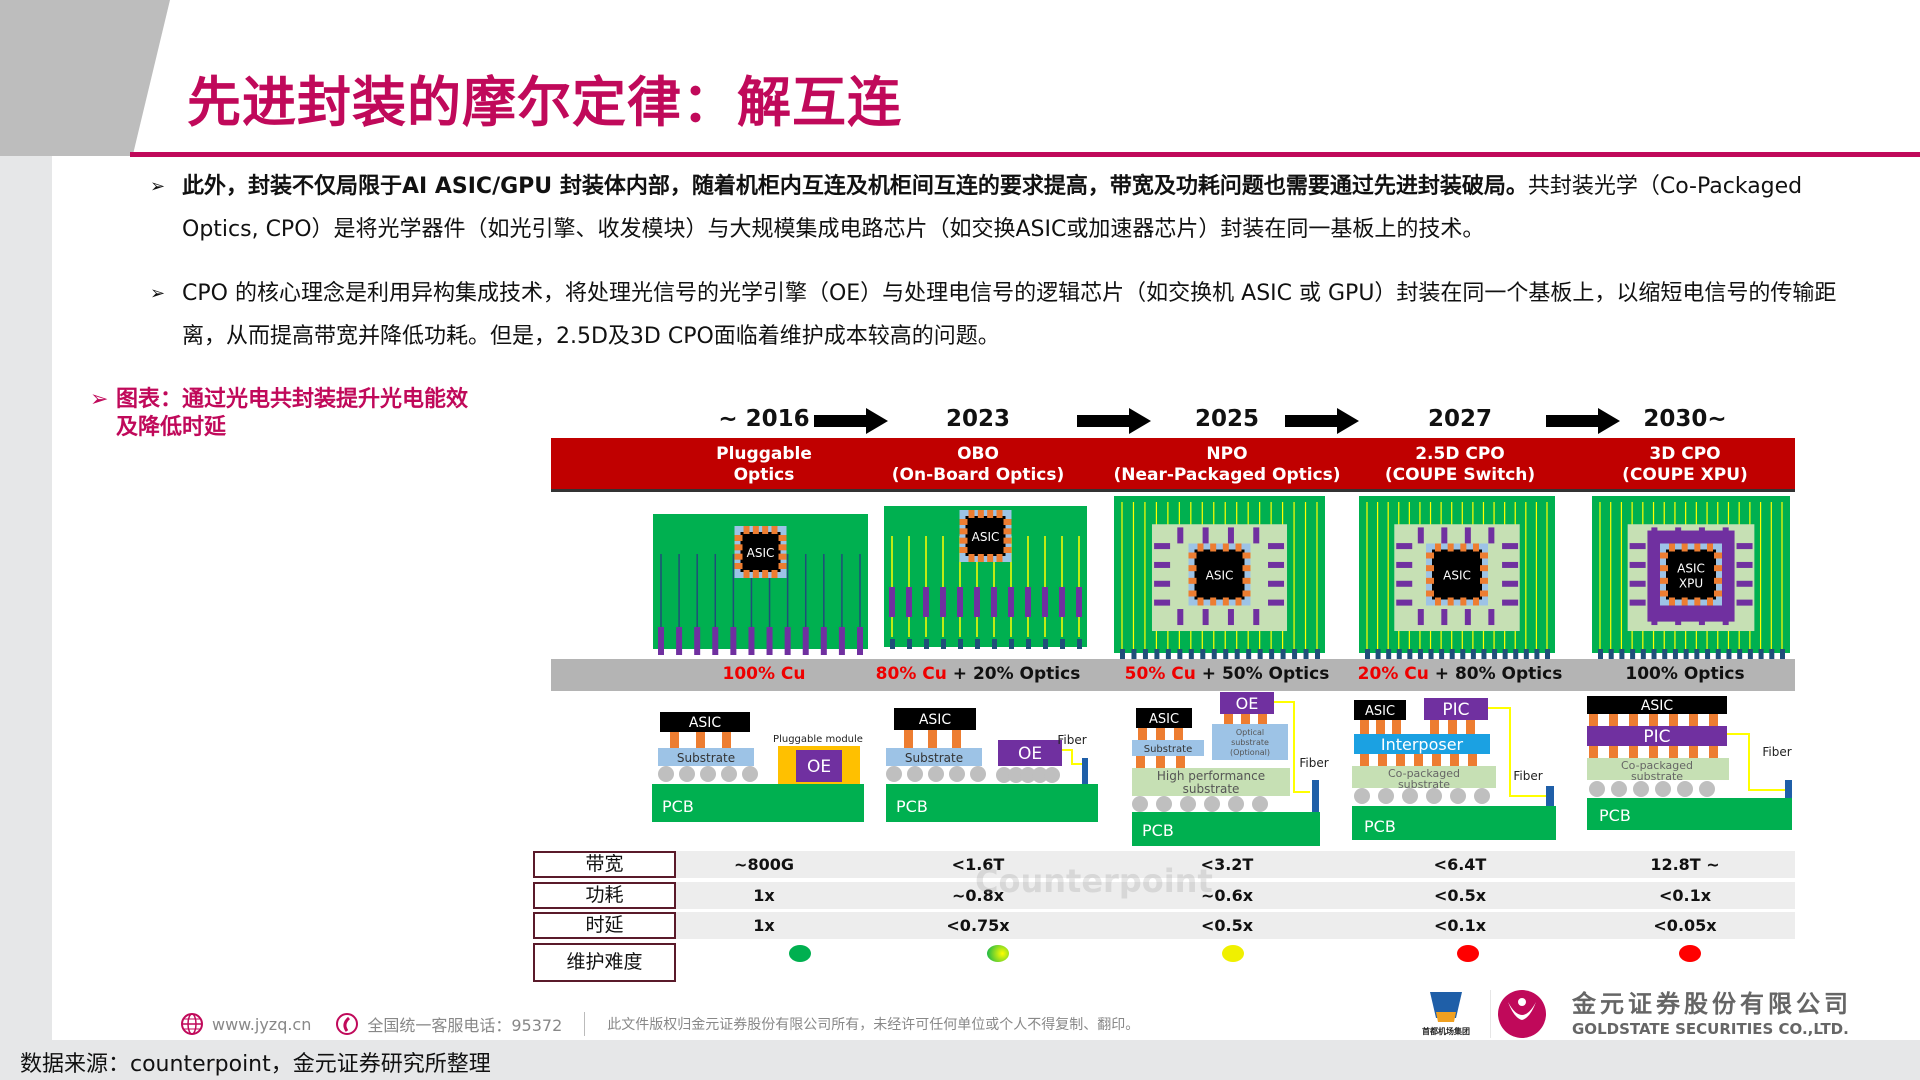 The image size is (1920, 1080). I want to click on company-name-cn: 金元证券股份有限公司, so click(1711, 1004).